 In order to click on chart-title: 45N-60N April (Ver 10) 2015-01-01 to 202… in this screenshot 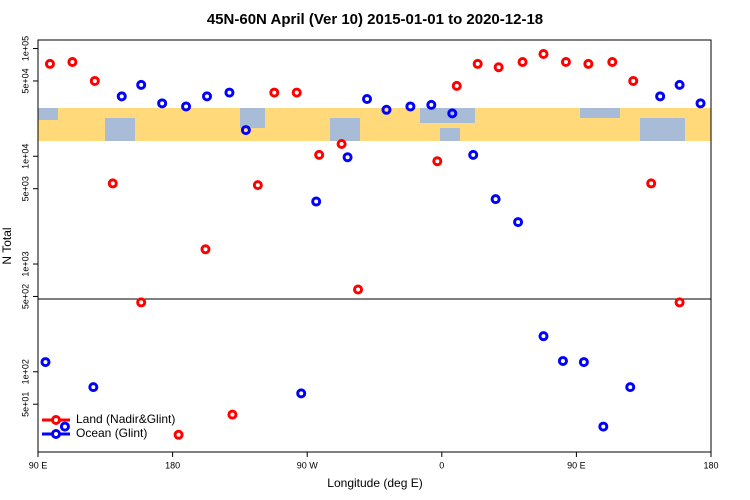, I will do `click(375, 19)`.